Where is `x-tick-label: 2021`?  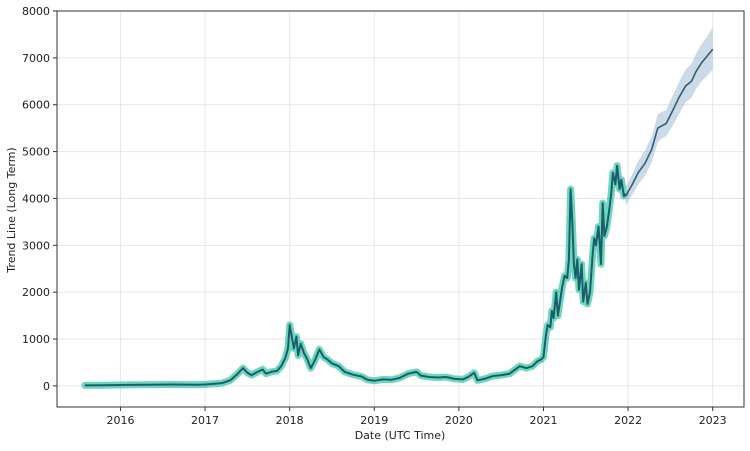 x-tick-label: 2021 is located at coordinates (543, 420).